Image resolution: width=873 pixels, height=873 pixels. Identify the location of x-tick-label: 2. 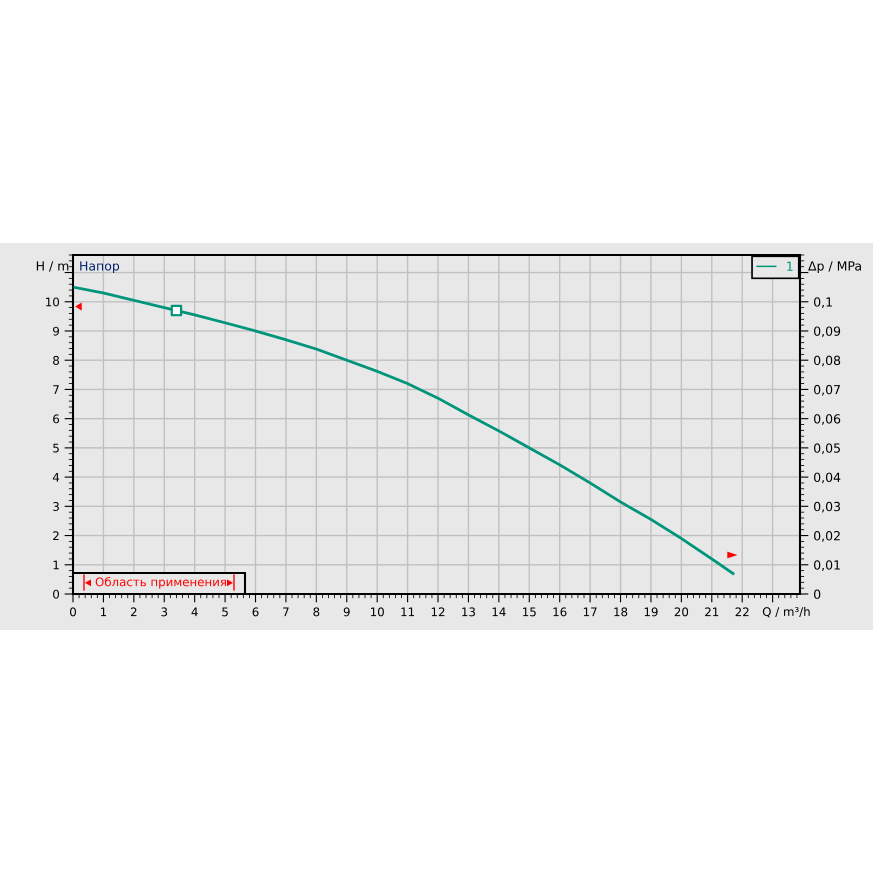
(133, 611).